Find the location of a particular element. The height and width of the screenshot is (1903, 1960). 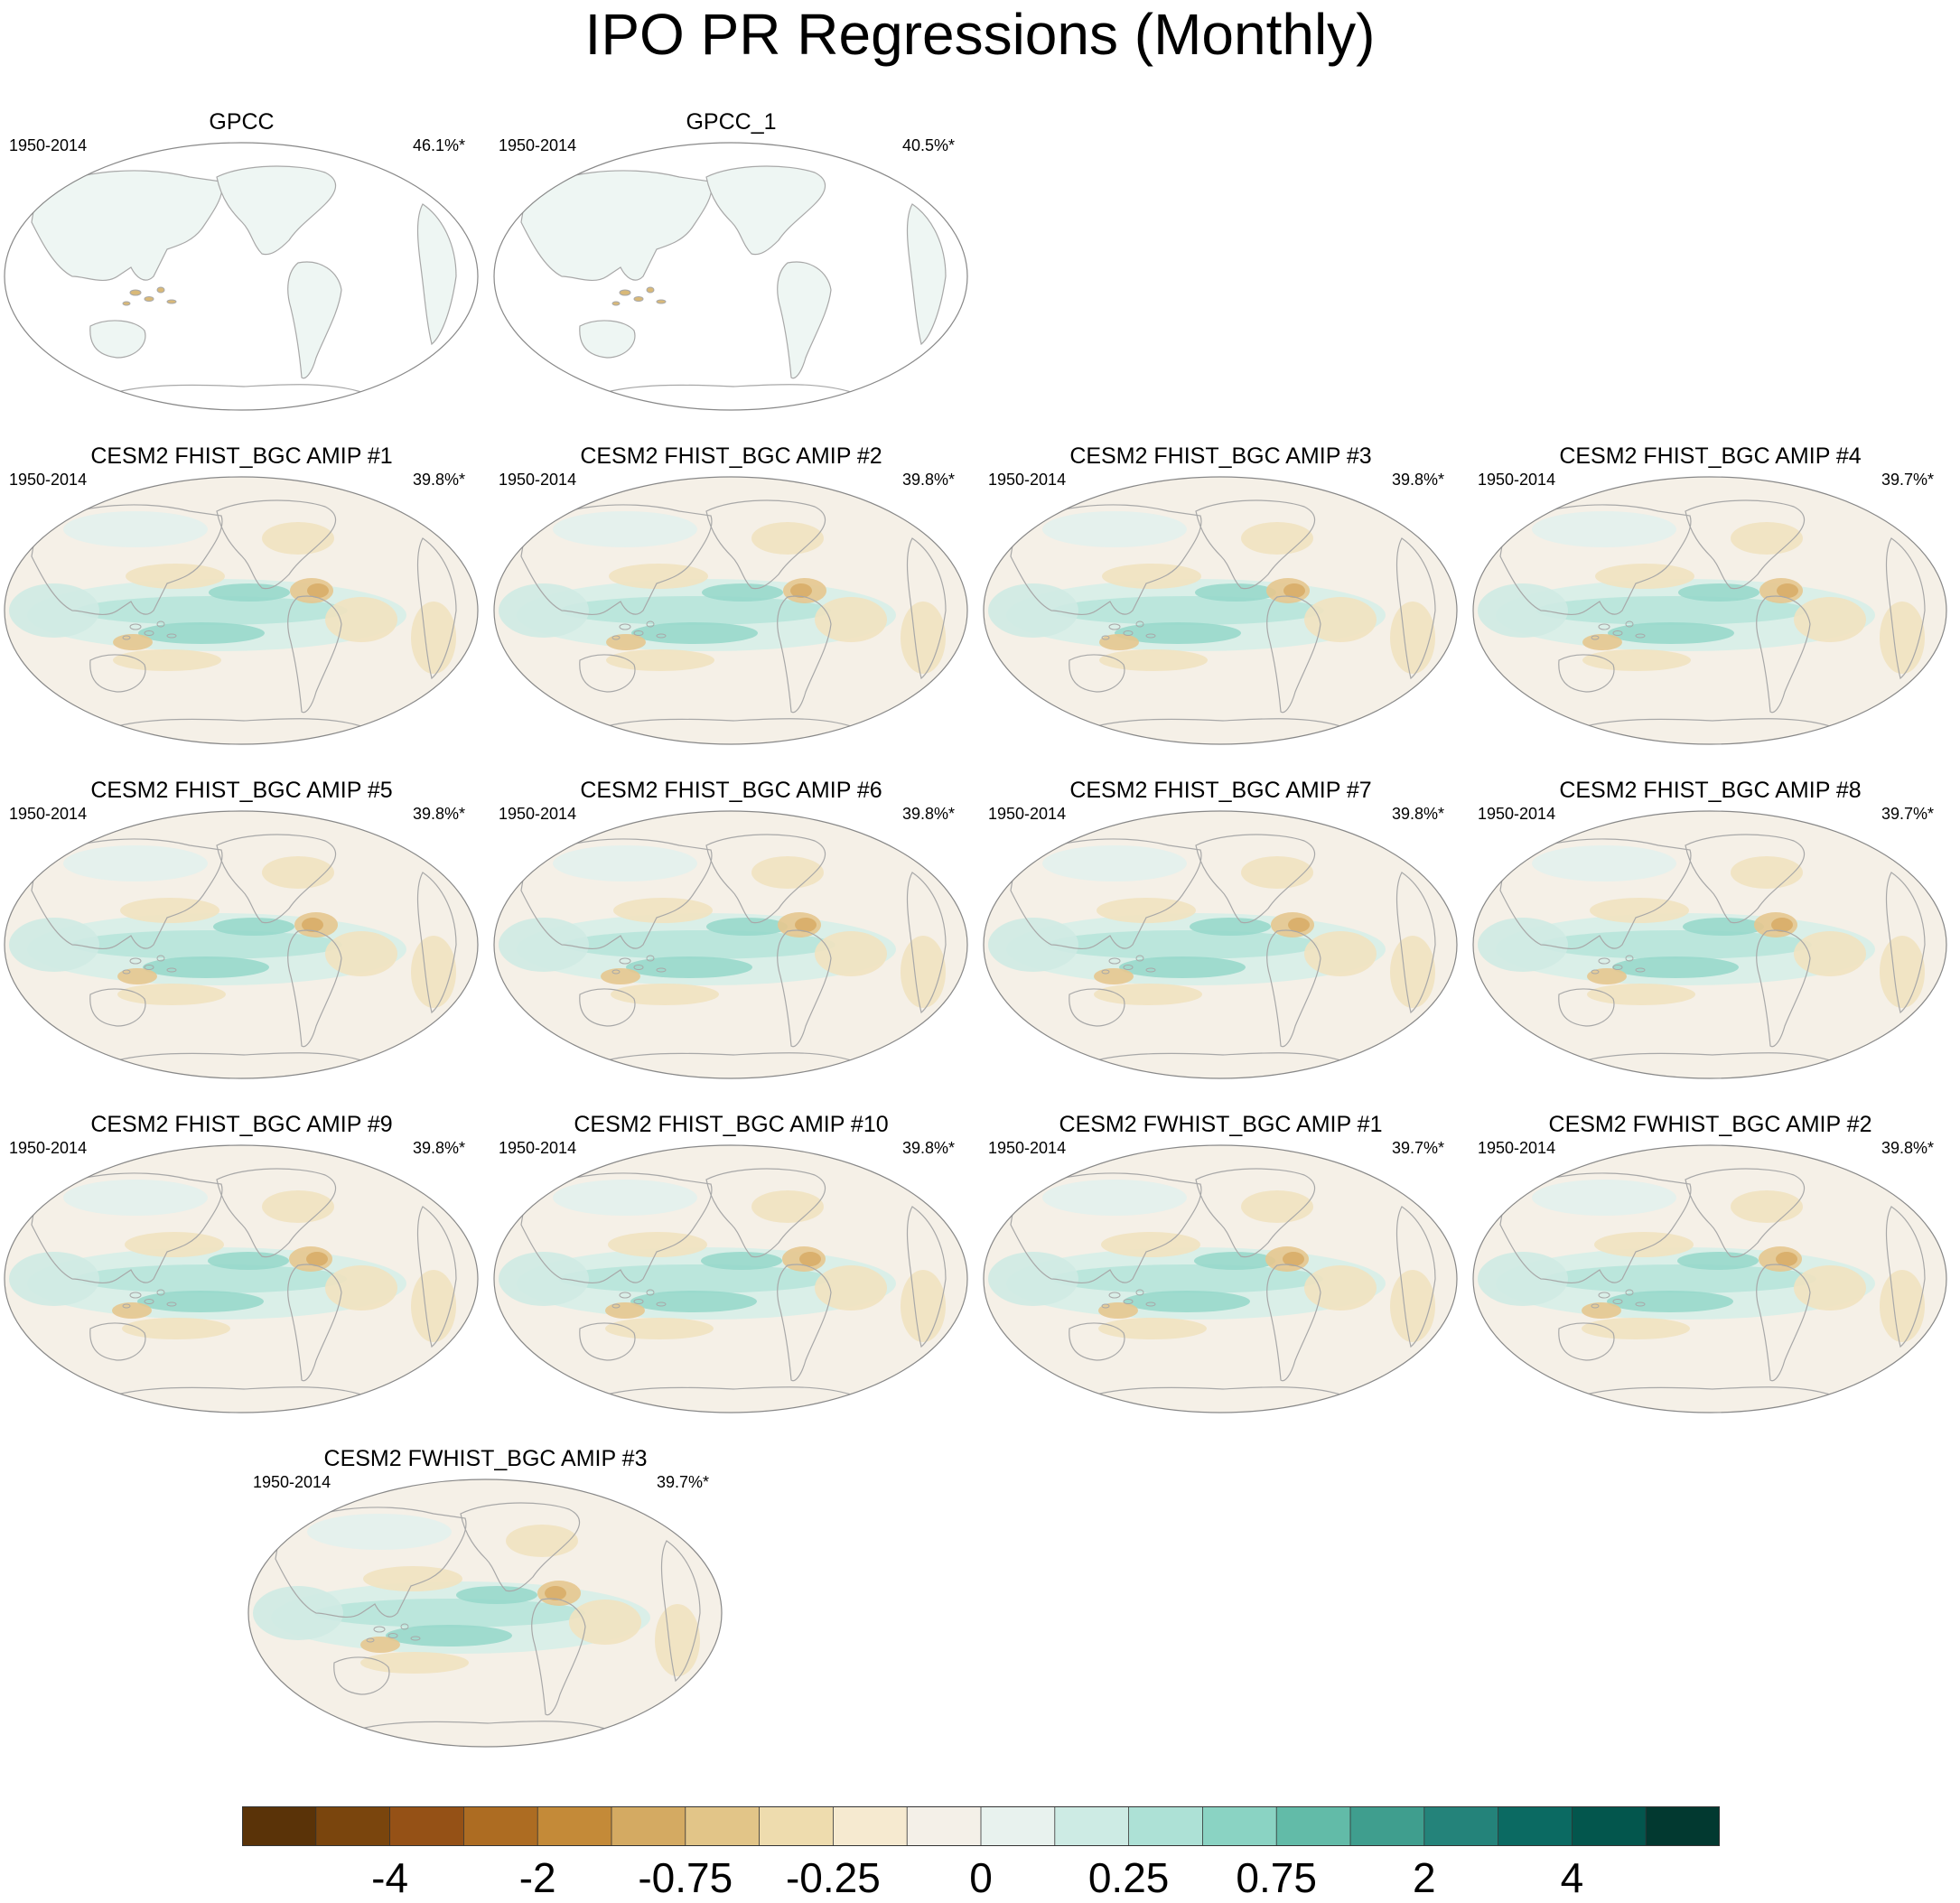

panel-title: GPCC is located at coordinates (242, 122).